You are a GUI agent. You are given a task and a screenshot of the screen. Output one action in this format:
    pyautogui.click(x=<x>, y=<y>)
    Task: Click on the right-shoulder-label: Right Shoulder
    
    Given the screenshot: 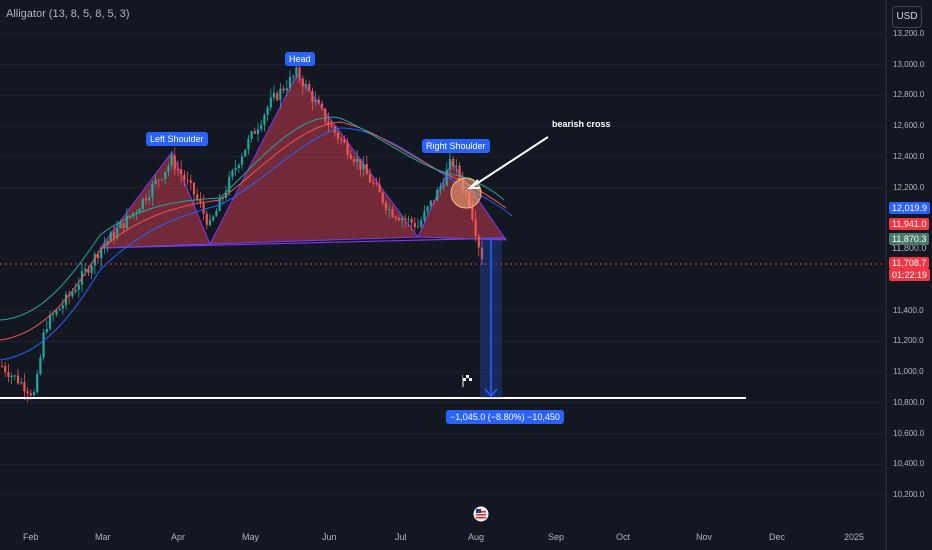 What is the action you would take?
    pyautogui.click(x=456, y=146)
    